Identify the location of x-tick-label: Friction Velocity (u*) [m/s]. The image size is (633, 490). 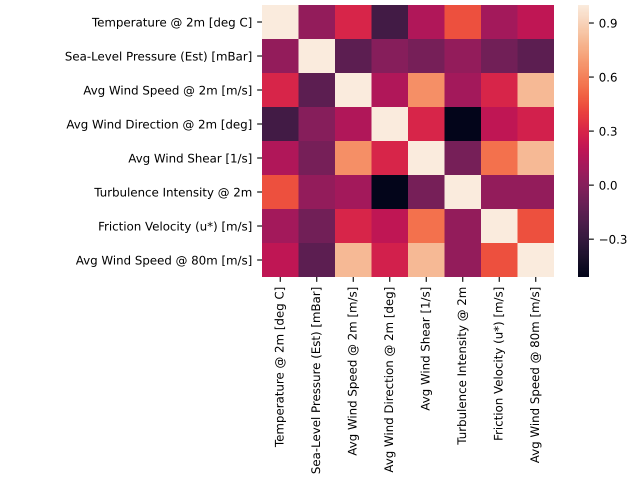
(499, 364).